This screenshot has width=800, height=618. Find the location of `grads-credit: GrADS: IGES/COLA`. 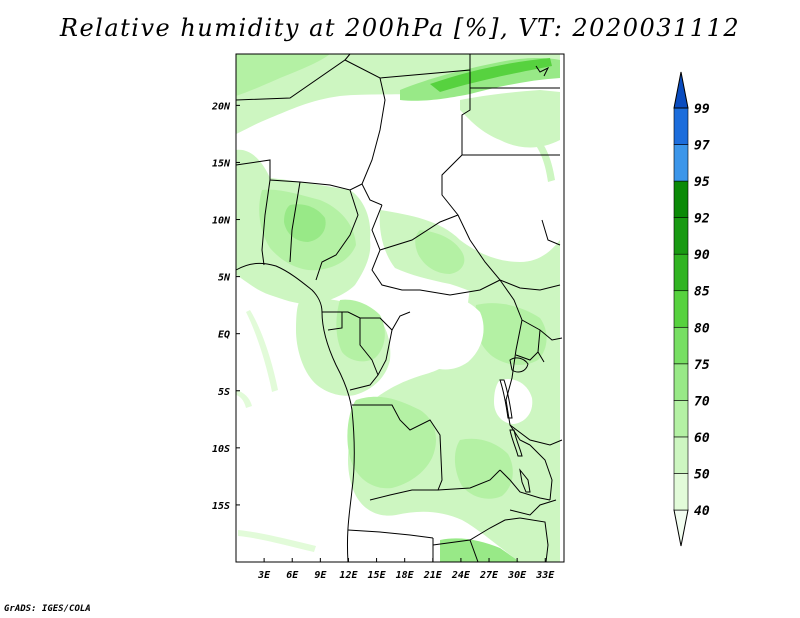

grads-credit: GrADS: IGES/COLA is located at coordinates (47, 609).